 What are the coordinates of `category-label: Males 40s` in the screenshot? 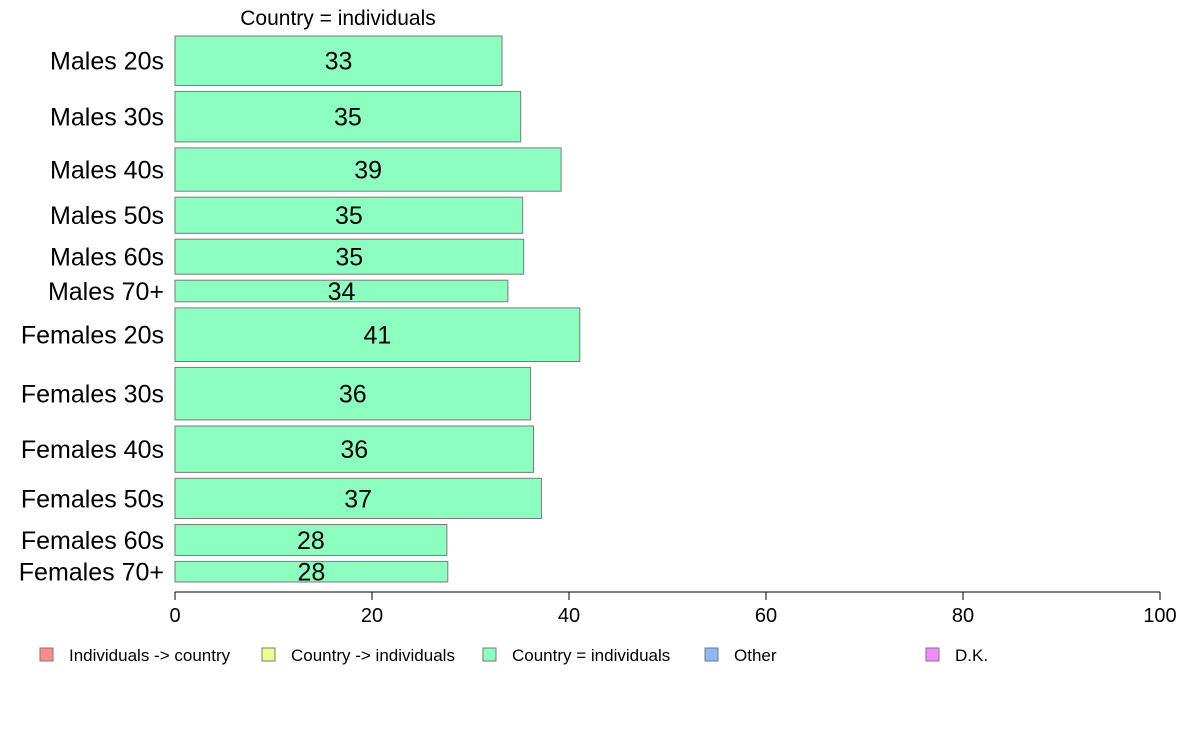 It's located at (107, 171).